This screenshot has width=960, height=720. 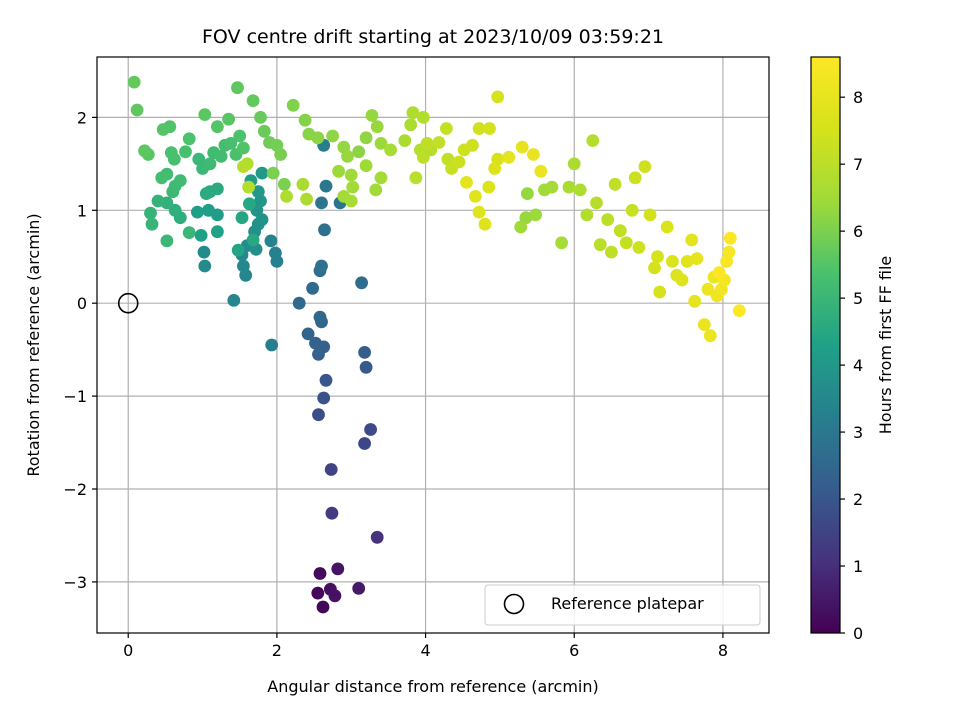 I want to click on x-tick-label: 0, so click(x=128, y=650).